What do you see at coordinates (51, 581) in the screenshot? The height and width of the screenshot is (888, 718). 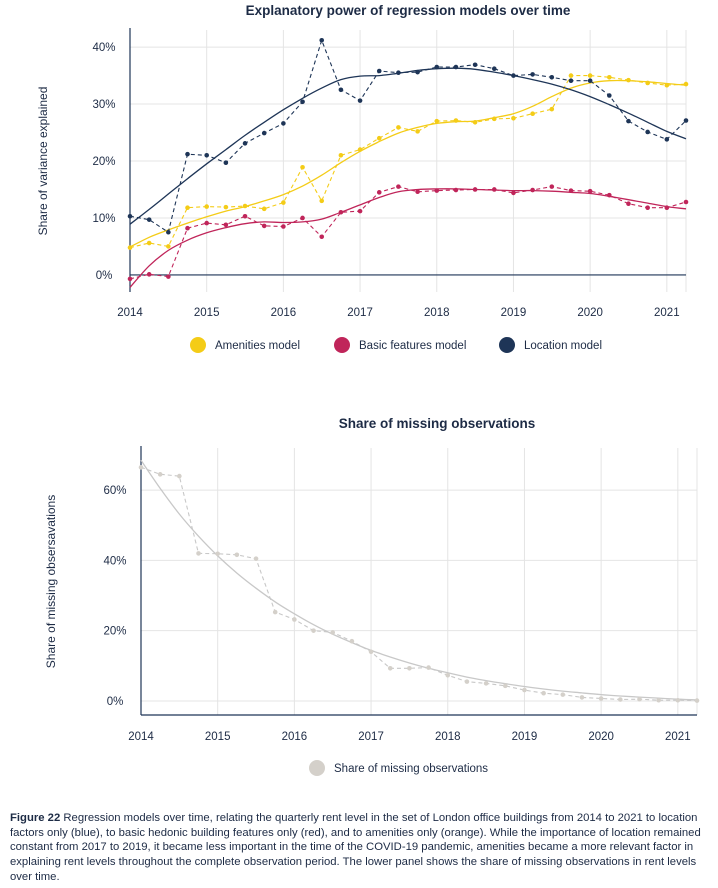 I see `y-axis-label: Share of missing obsersavations` at bounding box center [51, 581].